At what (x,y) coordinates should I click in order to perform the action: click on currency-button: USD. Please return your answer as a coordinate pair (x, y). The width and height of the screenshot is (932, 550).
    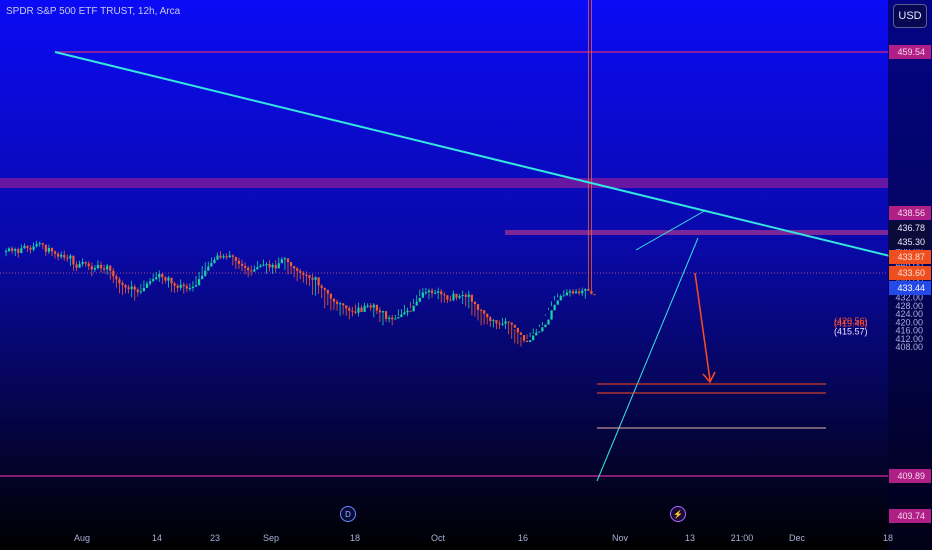
    Looking at the image, I should click on (910, 16).